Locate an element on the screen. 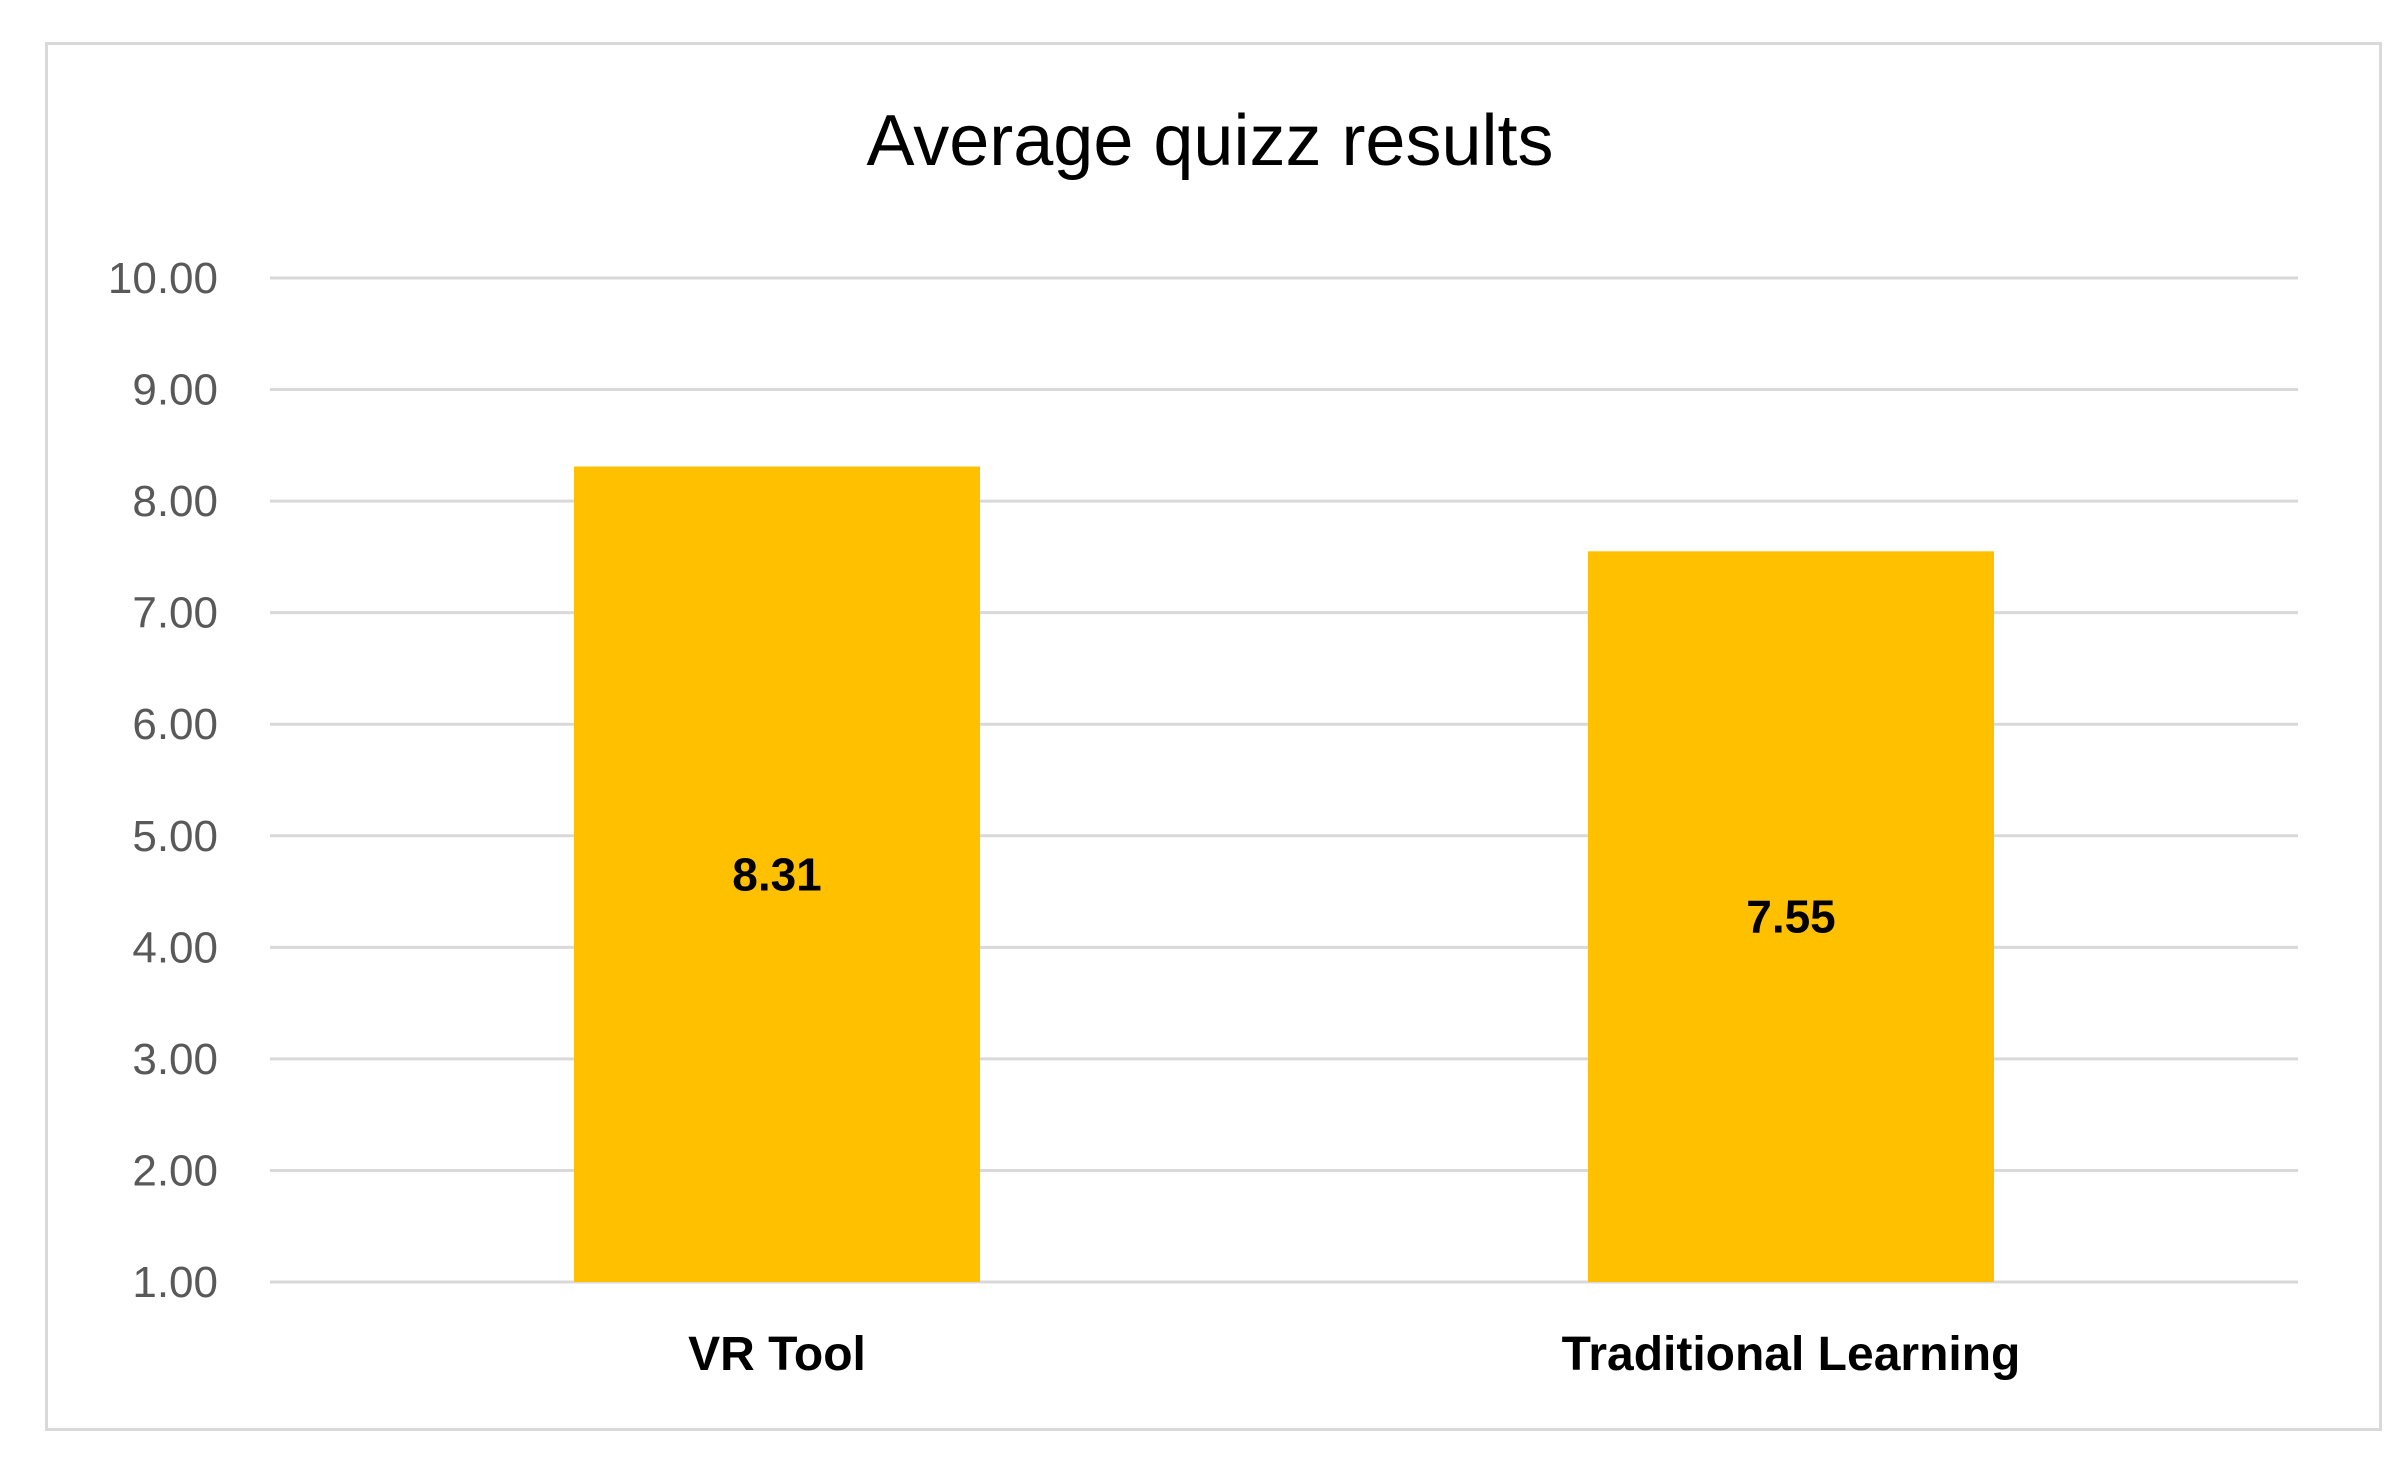 Image resolution: width=2400 pixels, height=1467 pixels. data-label: 8.31 is located at coordinates (777, 874).